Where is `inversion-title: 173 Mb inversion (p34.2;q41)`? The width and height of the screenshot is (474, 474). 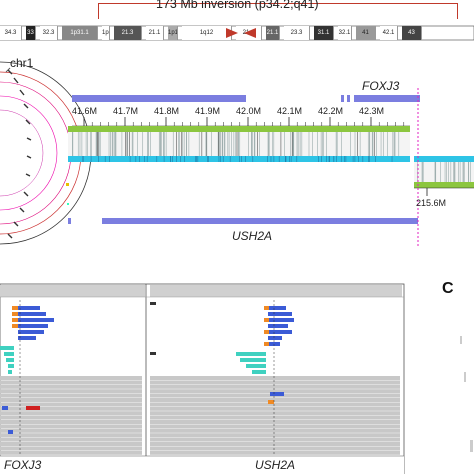
inversion-title: 173 Mb inversion (p34.2;q41) is located at coordinates (237, 5).